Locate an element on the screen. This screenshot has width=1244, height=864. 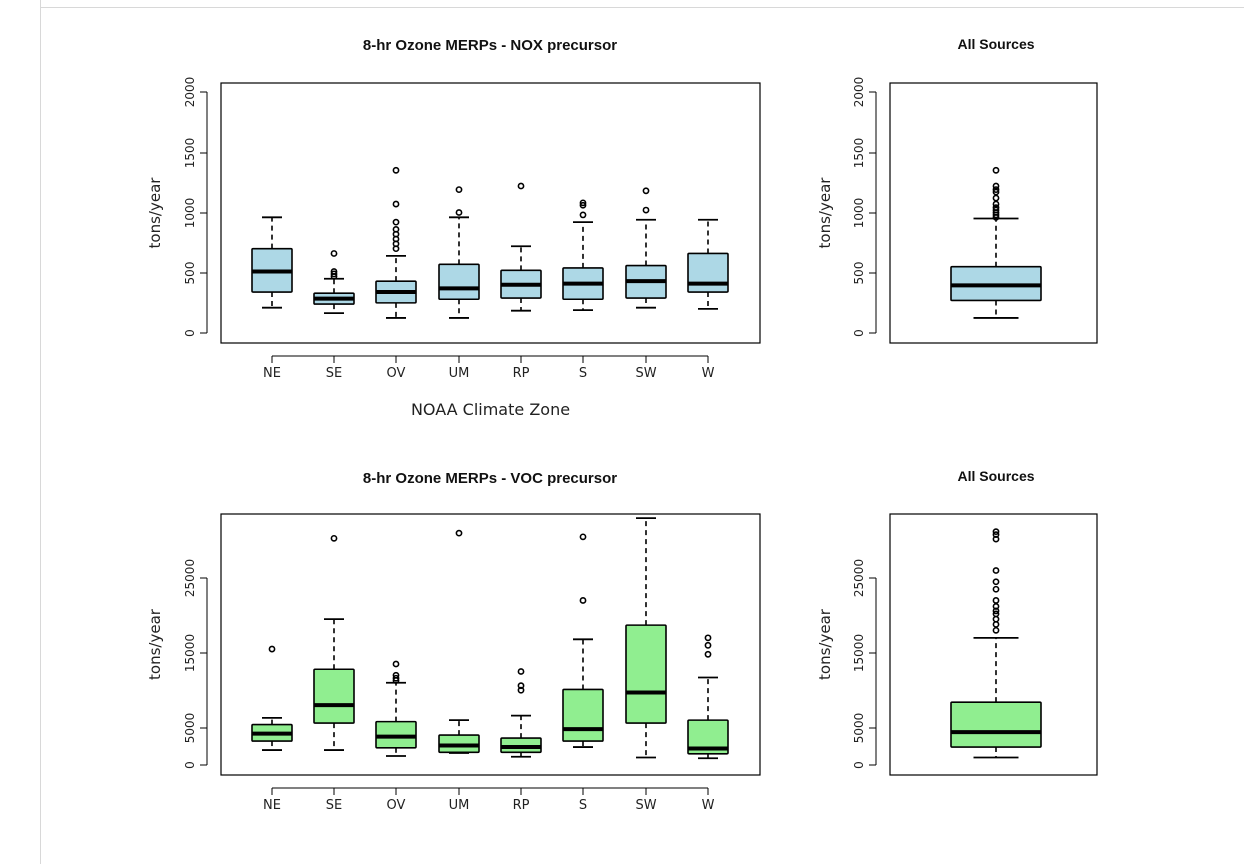
voc-all-panel: All Sources 0 5000 15000 25000 tons/year is located at coordinates (957, 622).